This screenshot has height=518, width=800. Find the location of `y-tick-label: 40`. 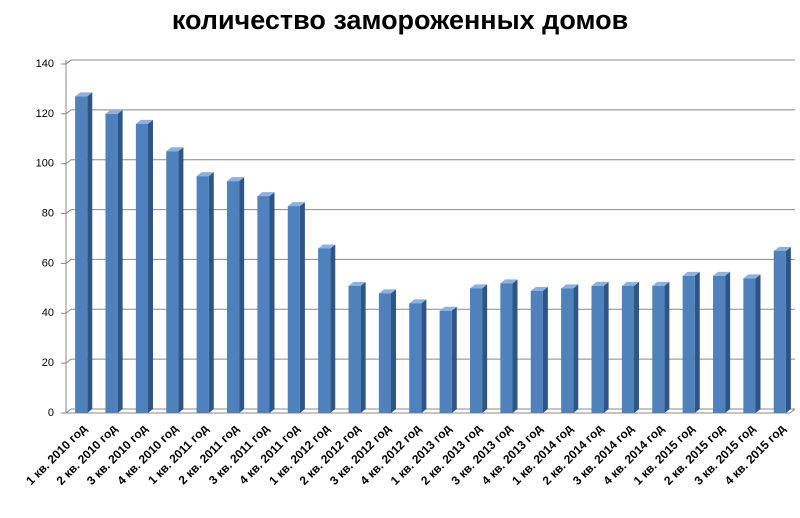

y-tick-label: 40 is located at coordinates (48, 313).